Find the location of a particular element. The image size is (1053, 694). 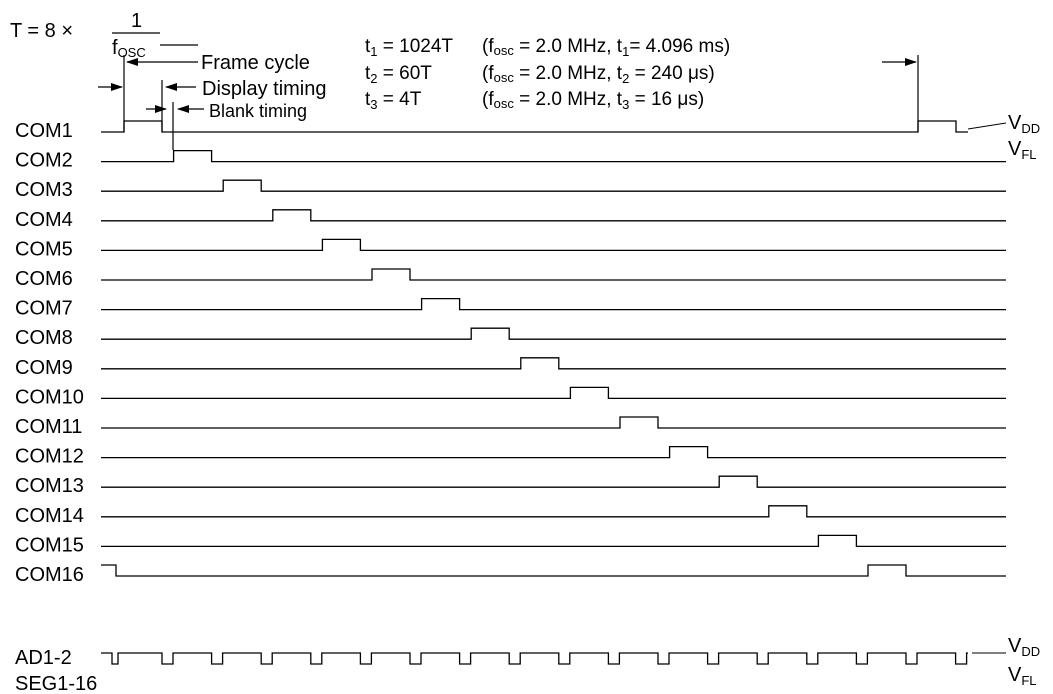

com-label: COM15 is located at coordinates (49, 545).